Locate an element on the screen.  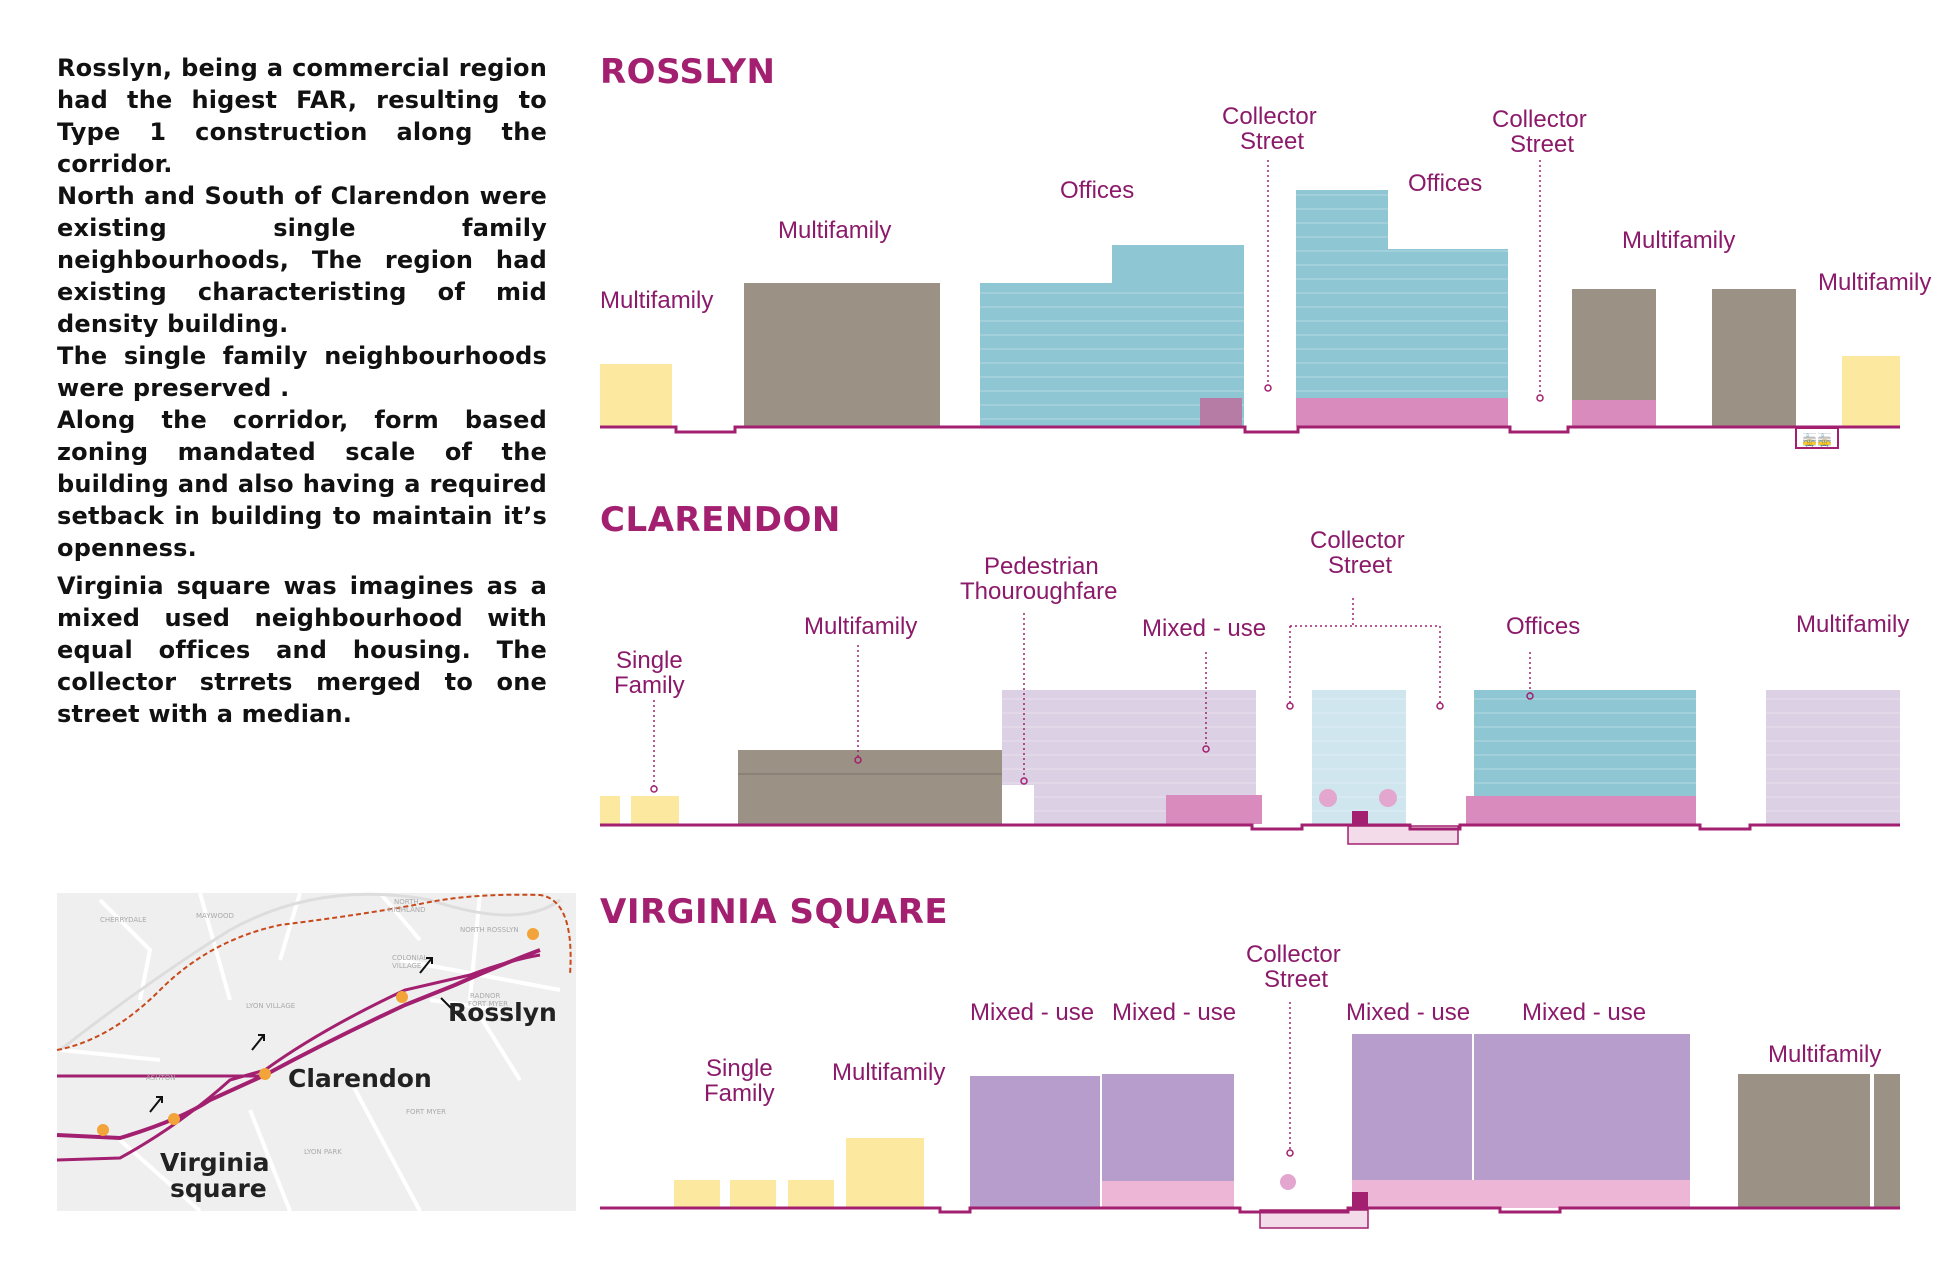
section-title-rosslyn: ROSSLYN is located at coordinates (688, 72).